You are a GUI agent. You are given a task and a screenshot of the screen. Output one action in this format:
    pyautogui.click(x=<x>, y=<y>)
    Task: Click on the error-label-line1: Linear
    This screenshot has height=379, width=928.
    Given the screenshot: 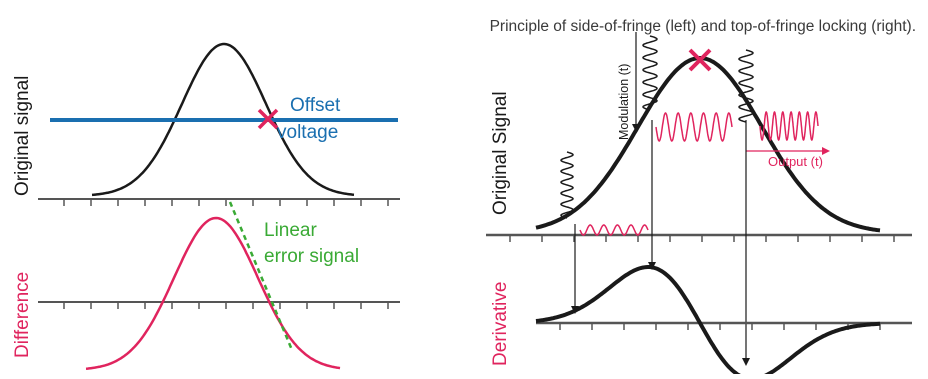 What is the action you would take?
    pyautogui.click(x=290, y=230)
    